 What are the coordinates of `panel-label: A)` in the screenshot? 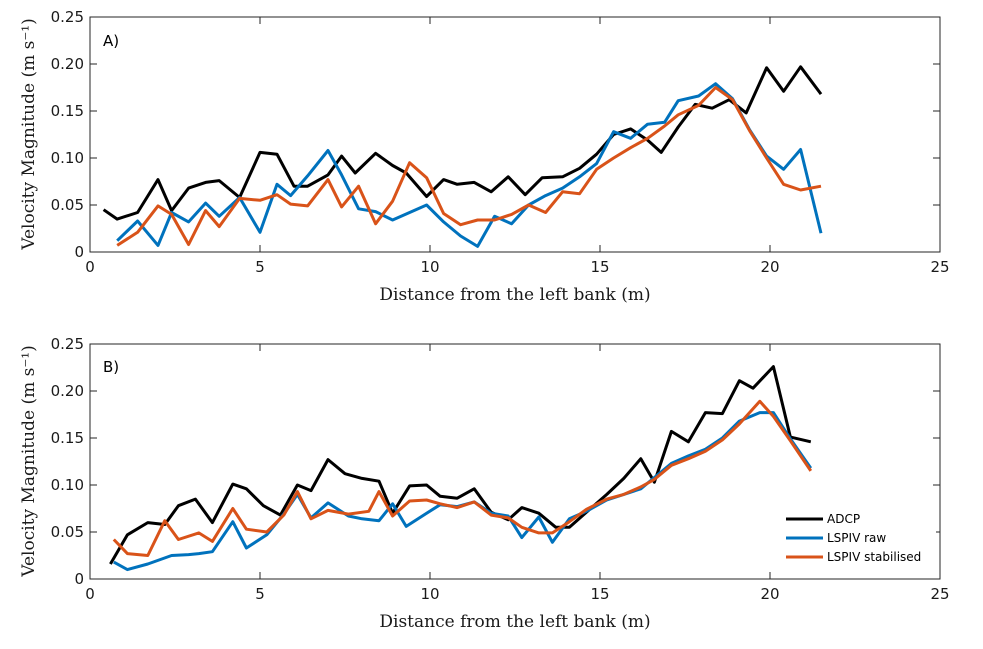 It's located at (111, 41).